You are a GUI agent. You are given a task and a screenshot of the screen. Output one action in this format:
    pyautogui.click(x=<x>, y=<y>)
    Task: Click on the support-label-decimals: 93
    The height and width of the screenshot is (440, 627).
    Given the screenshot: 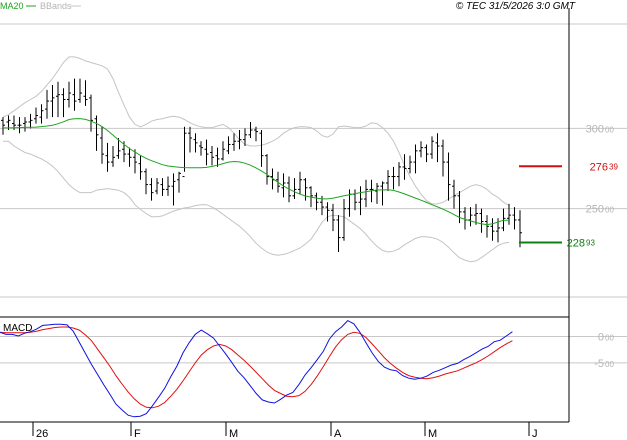 What is the action you would take?
    pyautogui.click(x=590, y=243)
    